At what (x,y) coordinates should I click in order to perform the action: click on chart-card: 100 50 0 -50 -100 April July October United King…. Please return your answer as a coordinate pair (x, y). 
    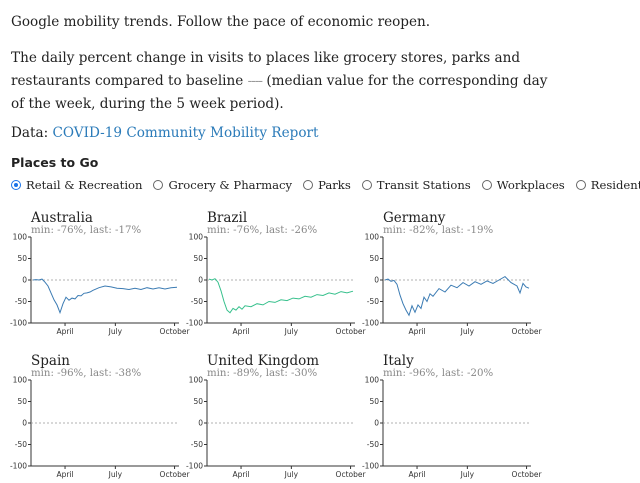
    Looking at the image, I should click on (276, 418).